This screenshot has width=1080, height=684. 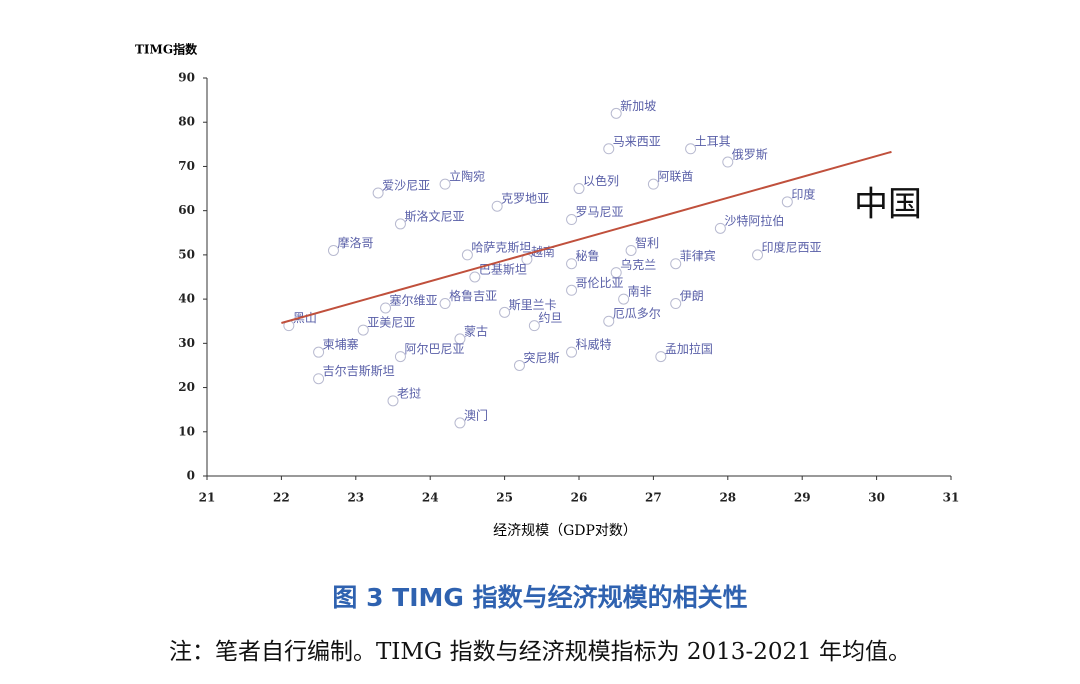 I want to click on point-label: 新加坡, so click(x=638, y=105).